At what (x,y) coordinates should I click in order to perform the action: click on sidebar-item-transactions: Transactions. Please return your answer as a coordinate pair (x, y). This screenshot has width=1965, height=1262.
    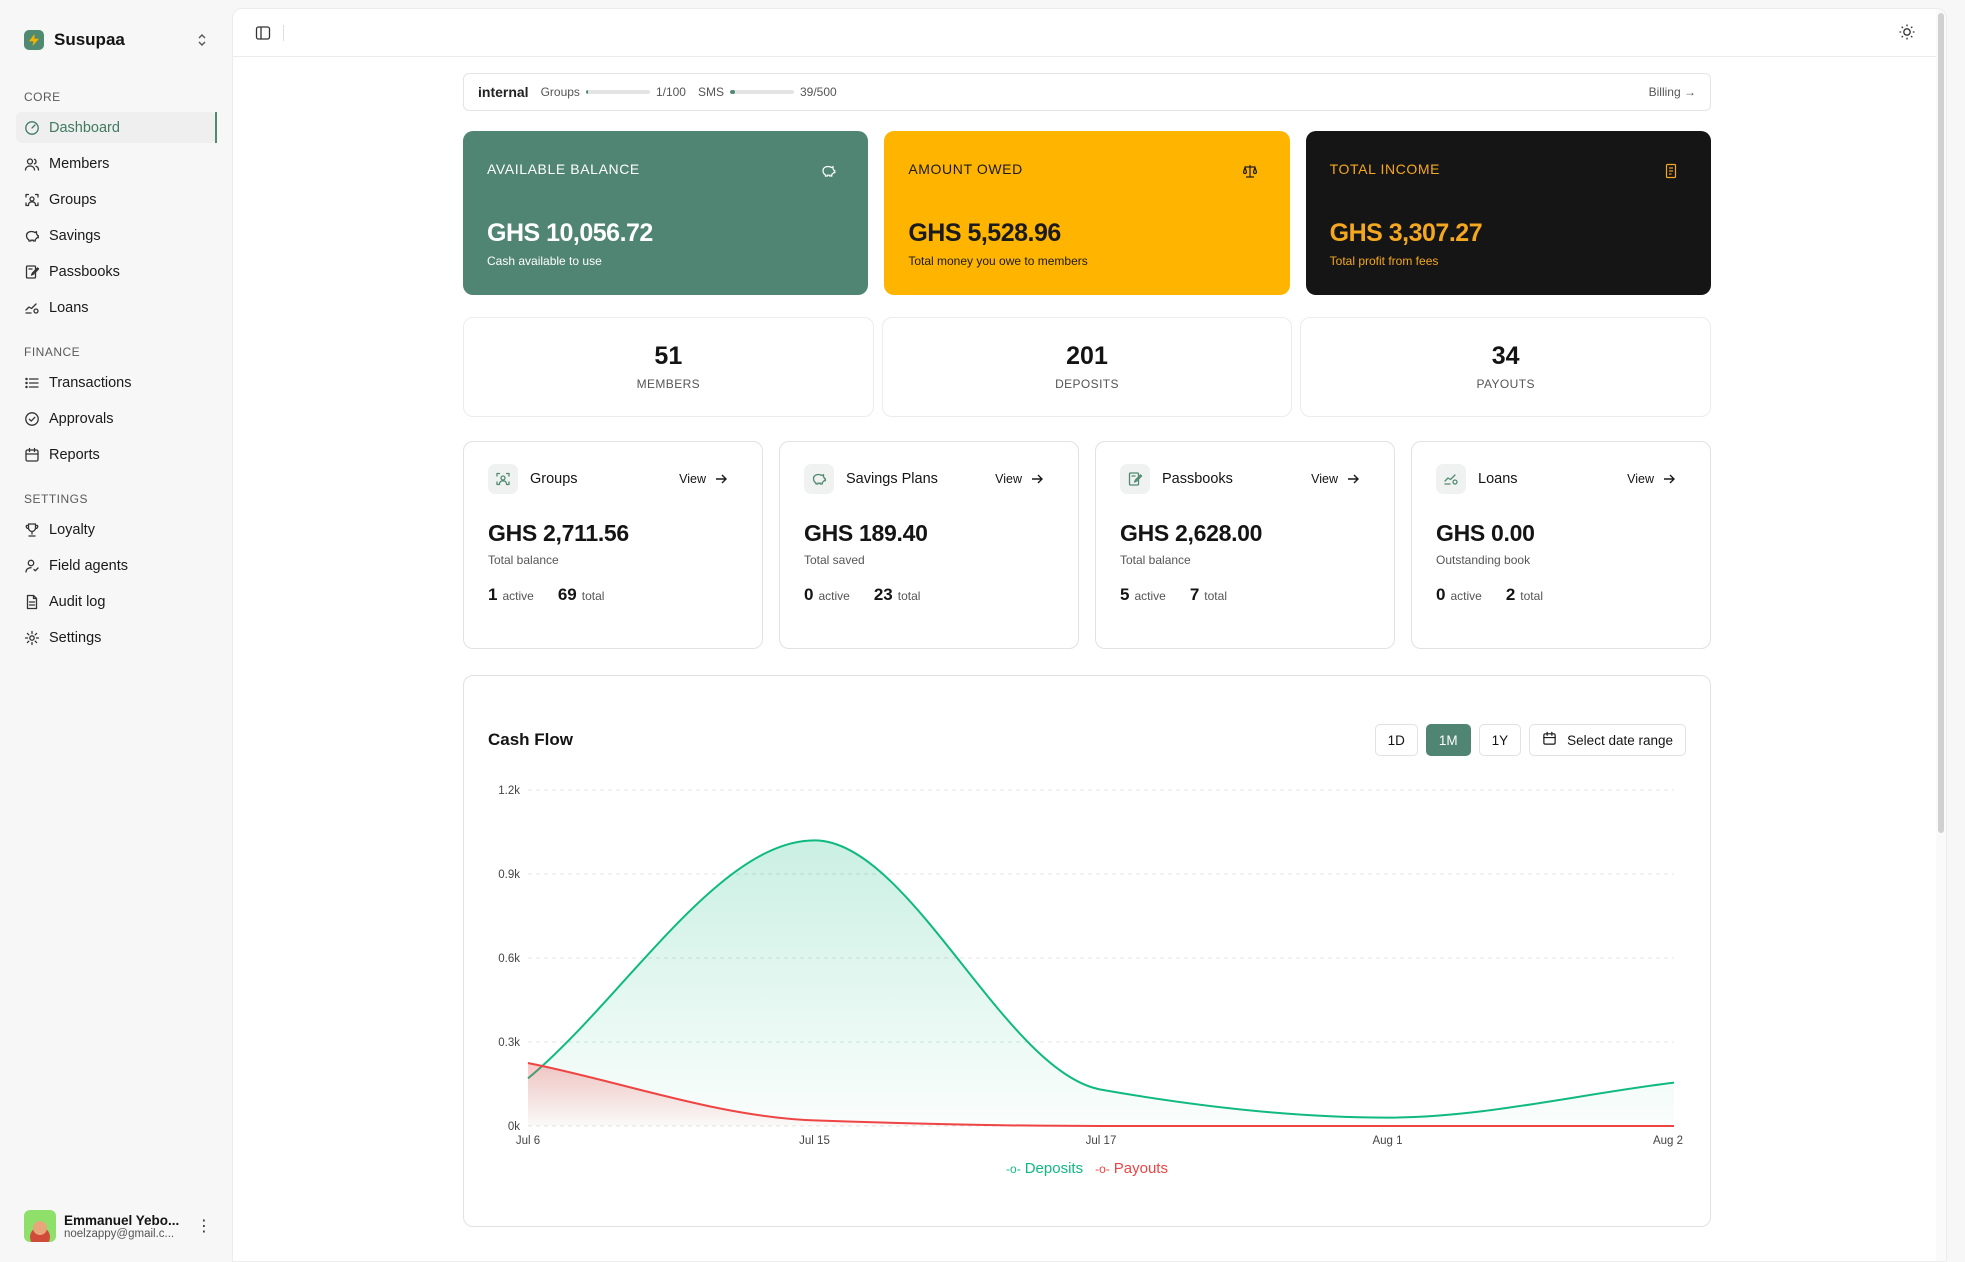
    Looking at the image, I should click on (116, 382).